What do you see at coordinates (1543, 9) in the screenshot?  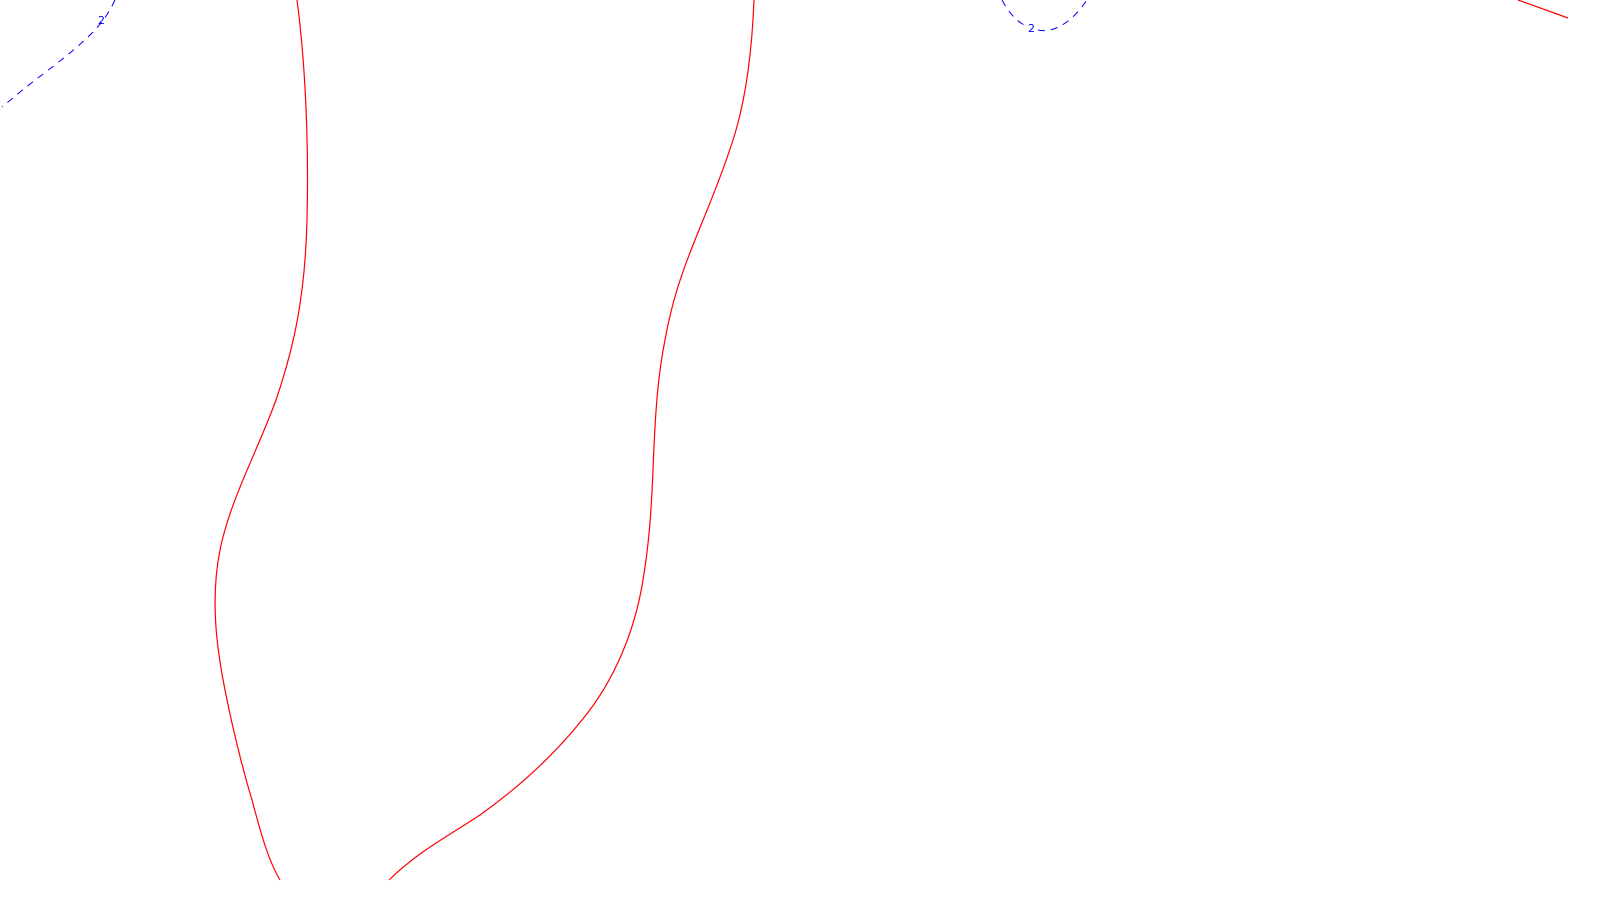 I see `solid-contour-top-right` at bounding box center [1543, 9].